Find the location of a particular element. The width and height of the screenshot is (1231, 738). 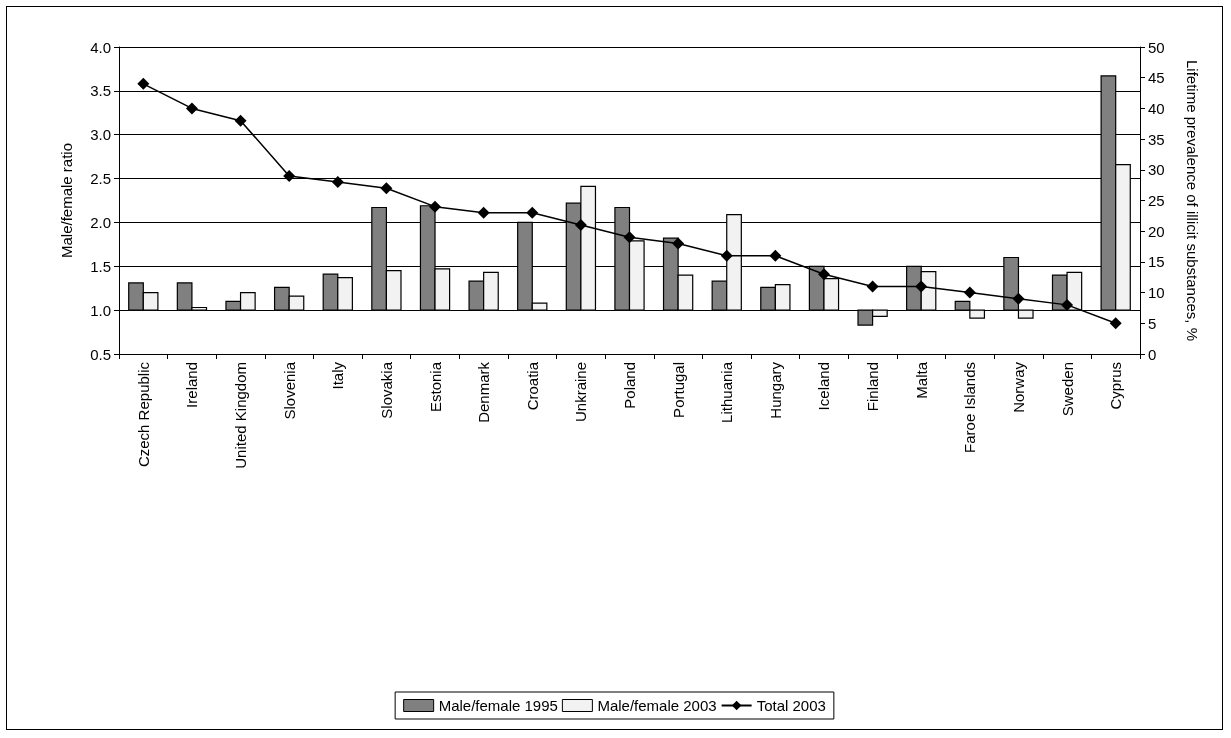

x-tick-label: Denmark is located at coordinates (484, 392).